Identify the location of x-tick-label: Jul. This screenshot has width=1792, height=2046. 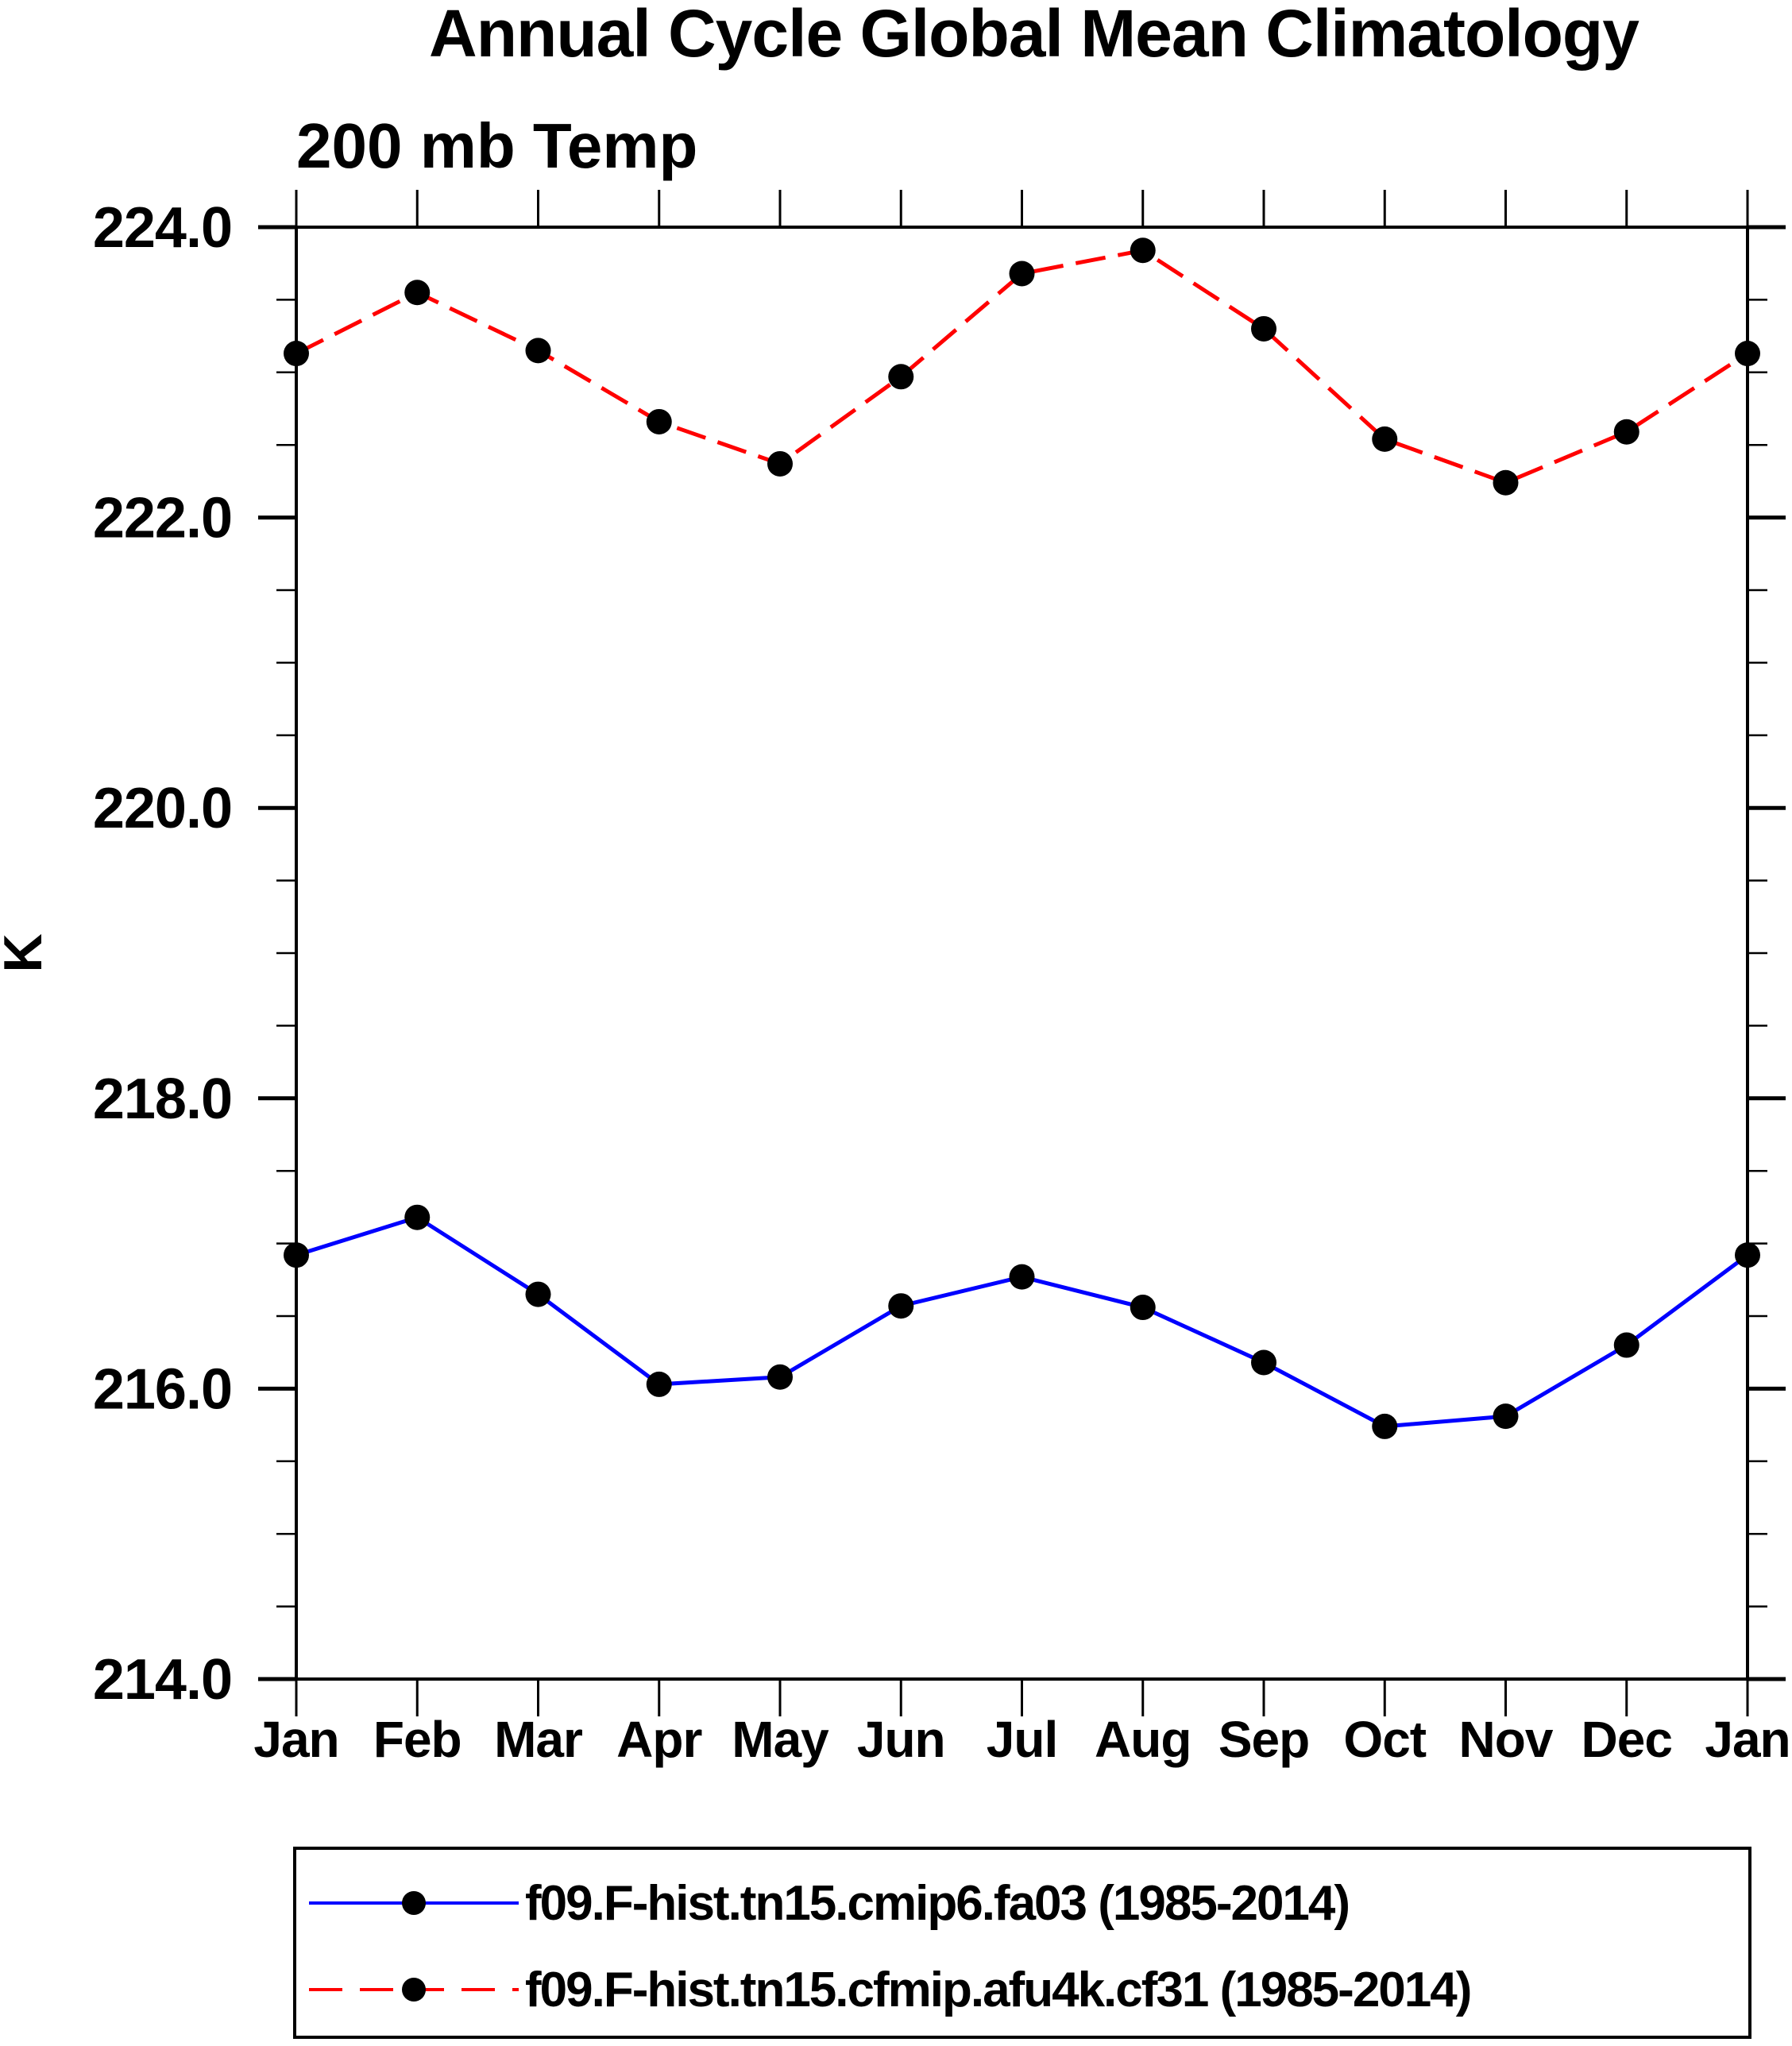
(1022, 1739).